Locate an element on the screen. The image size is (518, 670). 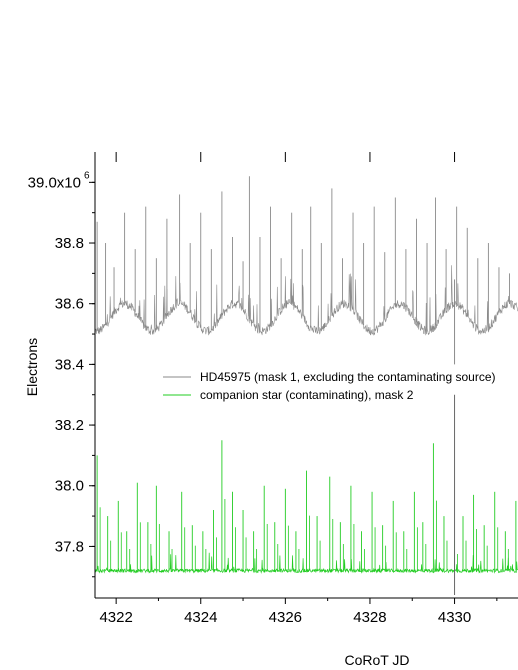
series-line-hd45975 is located at coordinates (306, 300).